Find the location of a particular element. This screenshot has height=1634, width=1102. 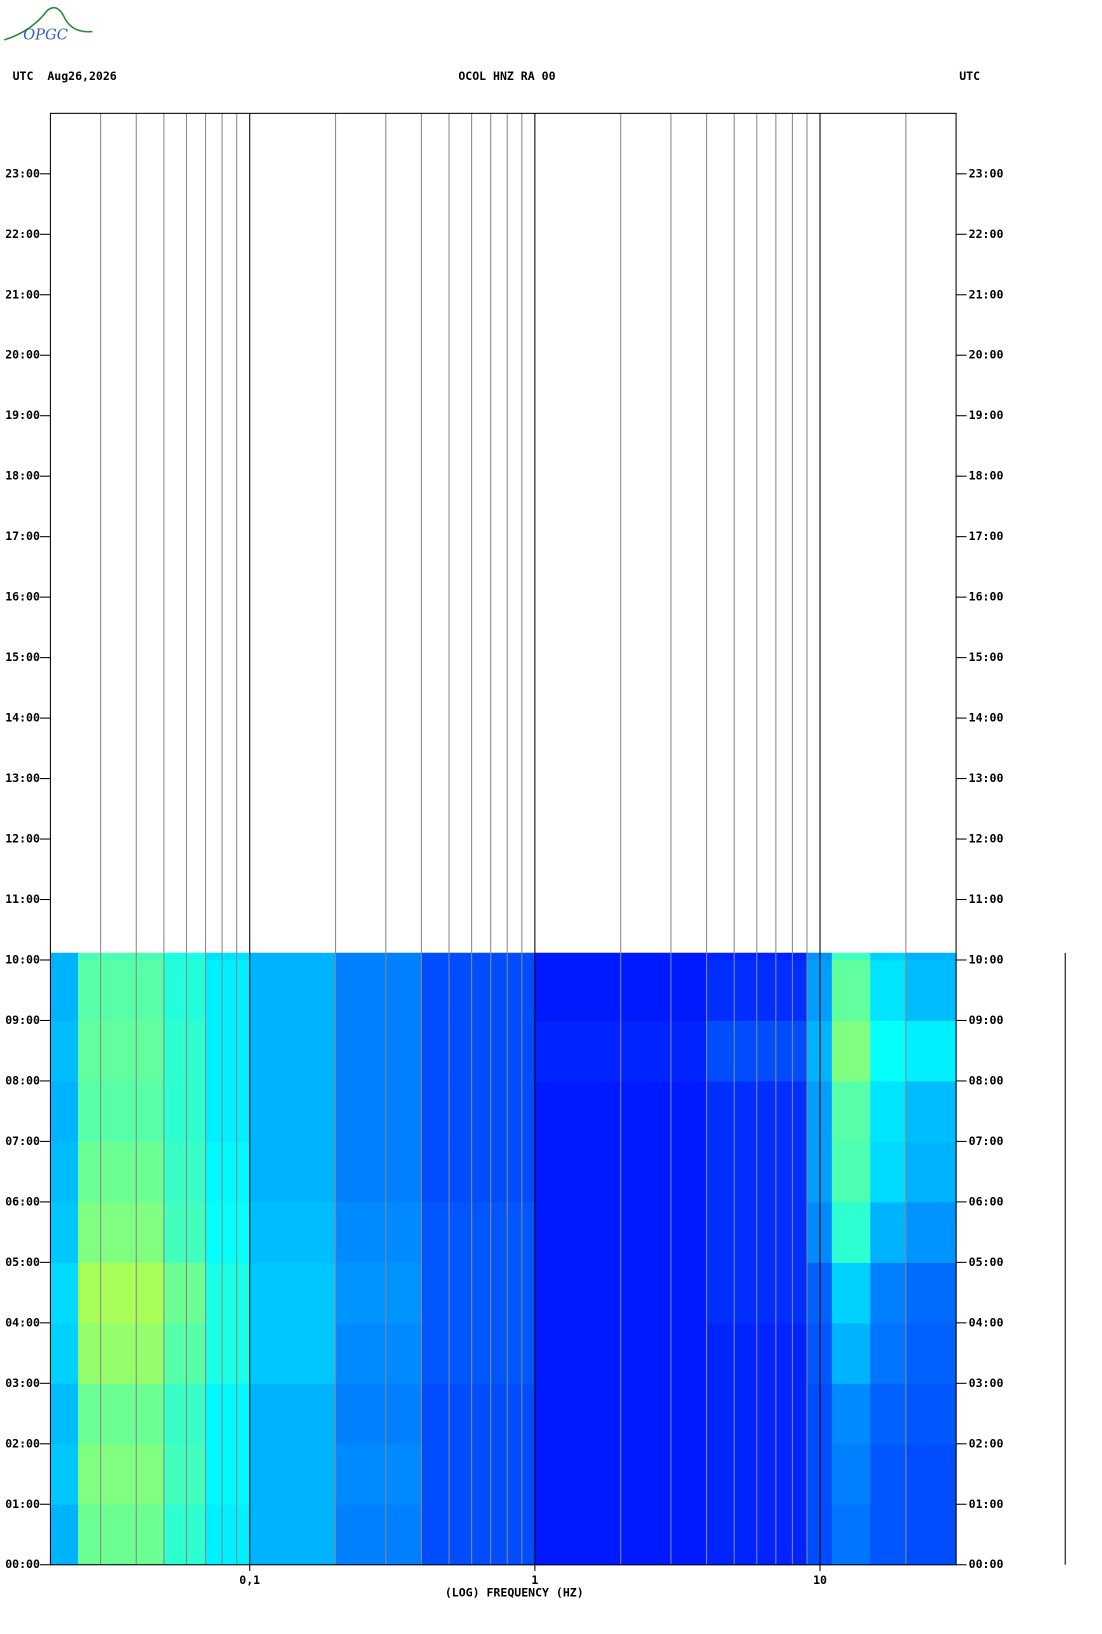

y-tick-label: 02:00 is located at coordinates (22, 1443).